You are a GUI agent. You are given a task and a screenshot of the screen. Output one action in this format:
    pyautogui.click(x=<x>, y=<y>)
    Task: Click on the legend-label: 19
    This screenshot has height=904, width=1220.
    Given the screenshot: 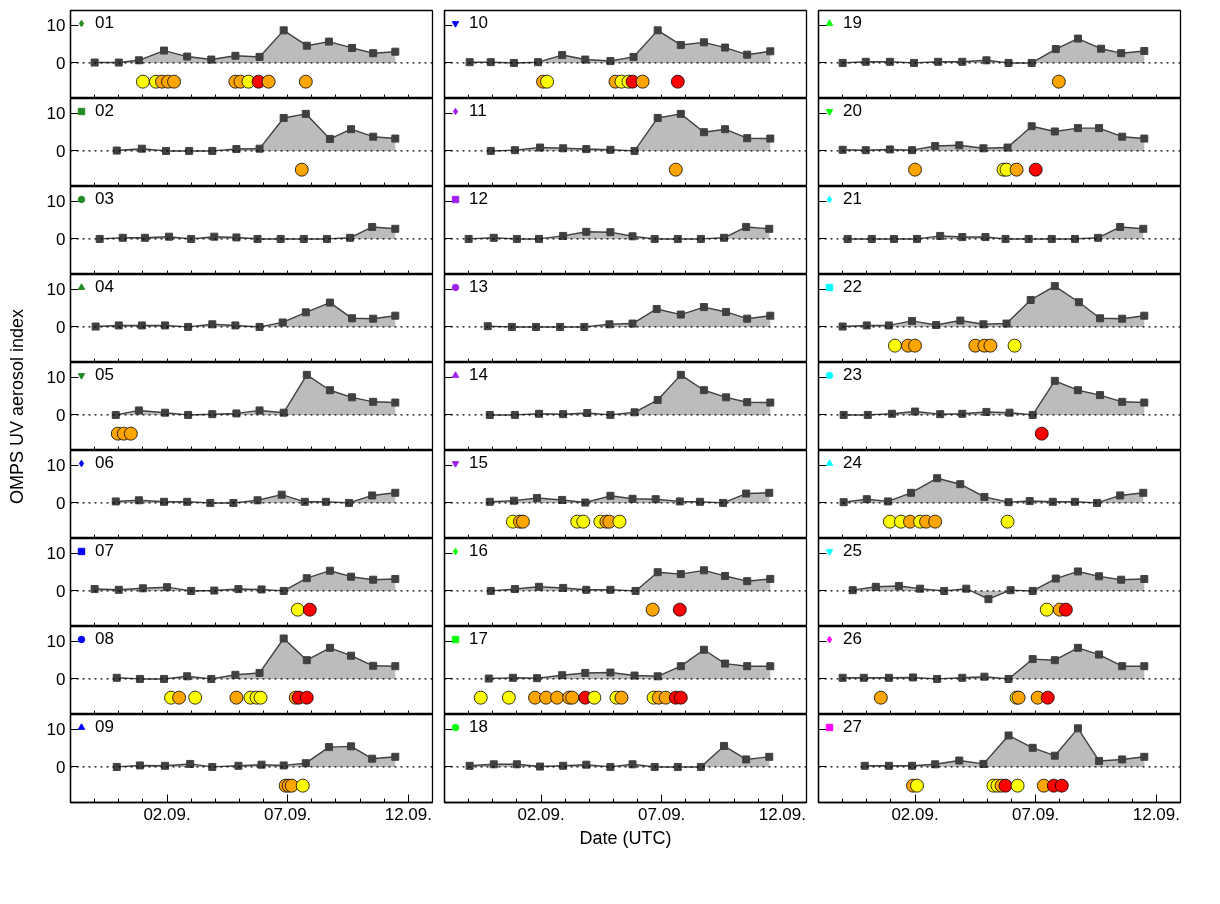 What is the action you would take?
    pyautogui.click(x=853, y=23)
    